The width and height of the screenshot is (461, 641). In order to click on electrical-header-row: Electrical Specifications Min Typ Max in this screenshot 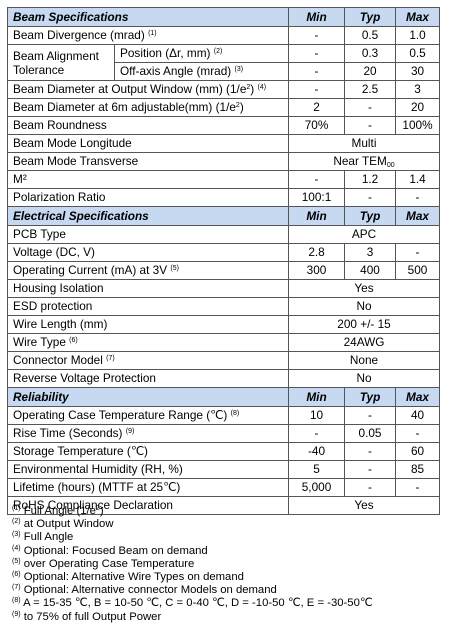, I will do `click(223, 216)`.